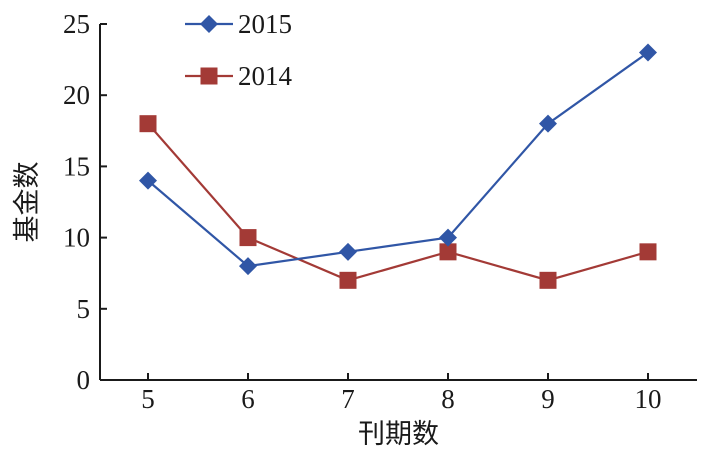  Describe the element at coordinates (76, 95) in the screenshot. I see `y-tick-label: 20` at that location.